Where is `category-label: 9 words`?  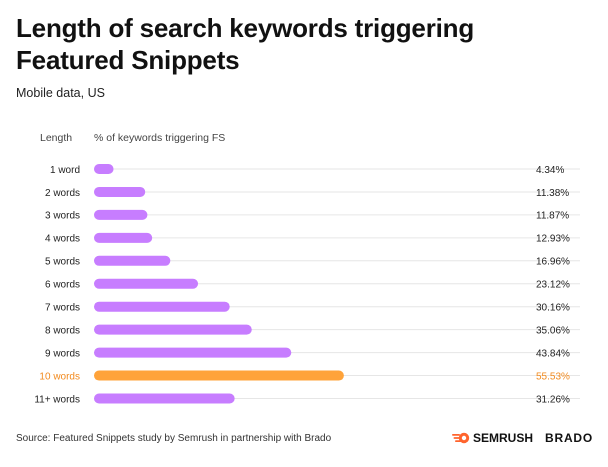 category-label: 9 words is located at coordinates (62, 353).